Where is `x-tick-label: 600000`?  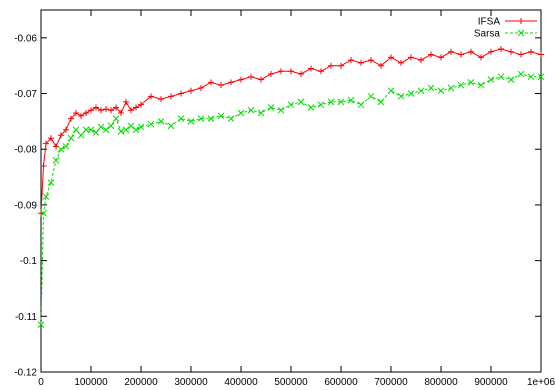 x-tick-label: 600000 is located at coordinates (341, 382).